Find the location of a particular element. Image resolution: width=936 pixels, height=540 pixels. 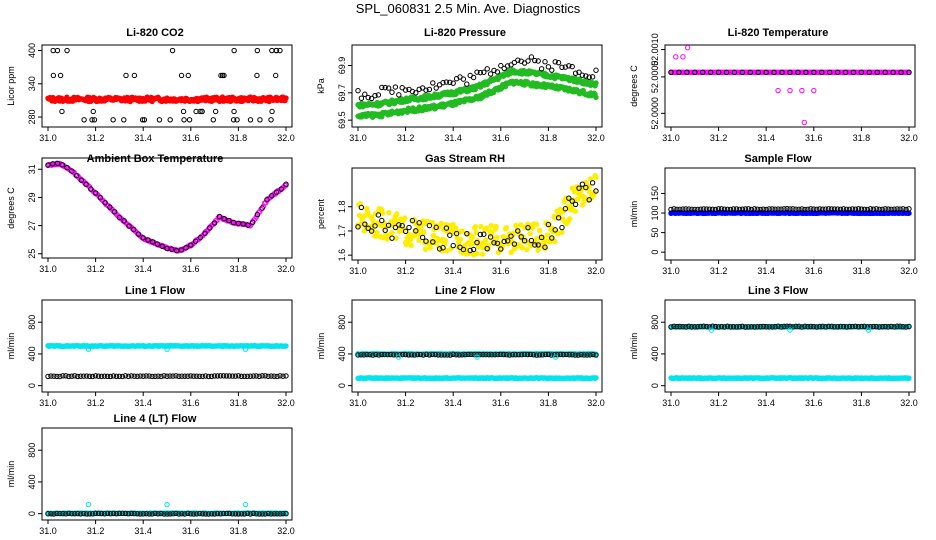

y-tick-label: 31 is located at coordinates (32, 169).